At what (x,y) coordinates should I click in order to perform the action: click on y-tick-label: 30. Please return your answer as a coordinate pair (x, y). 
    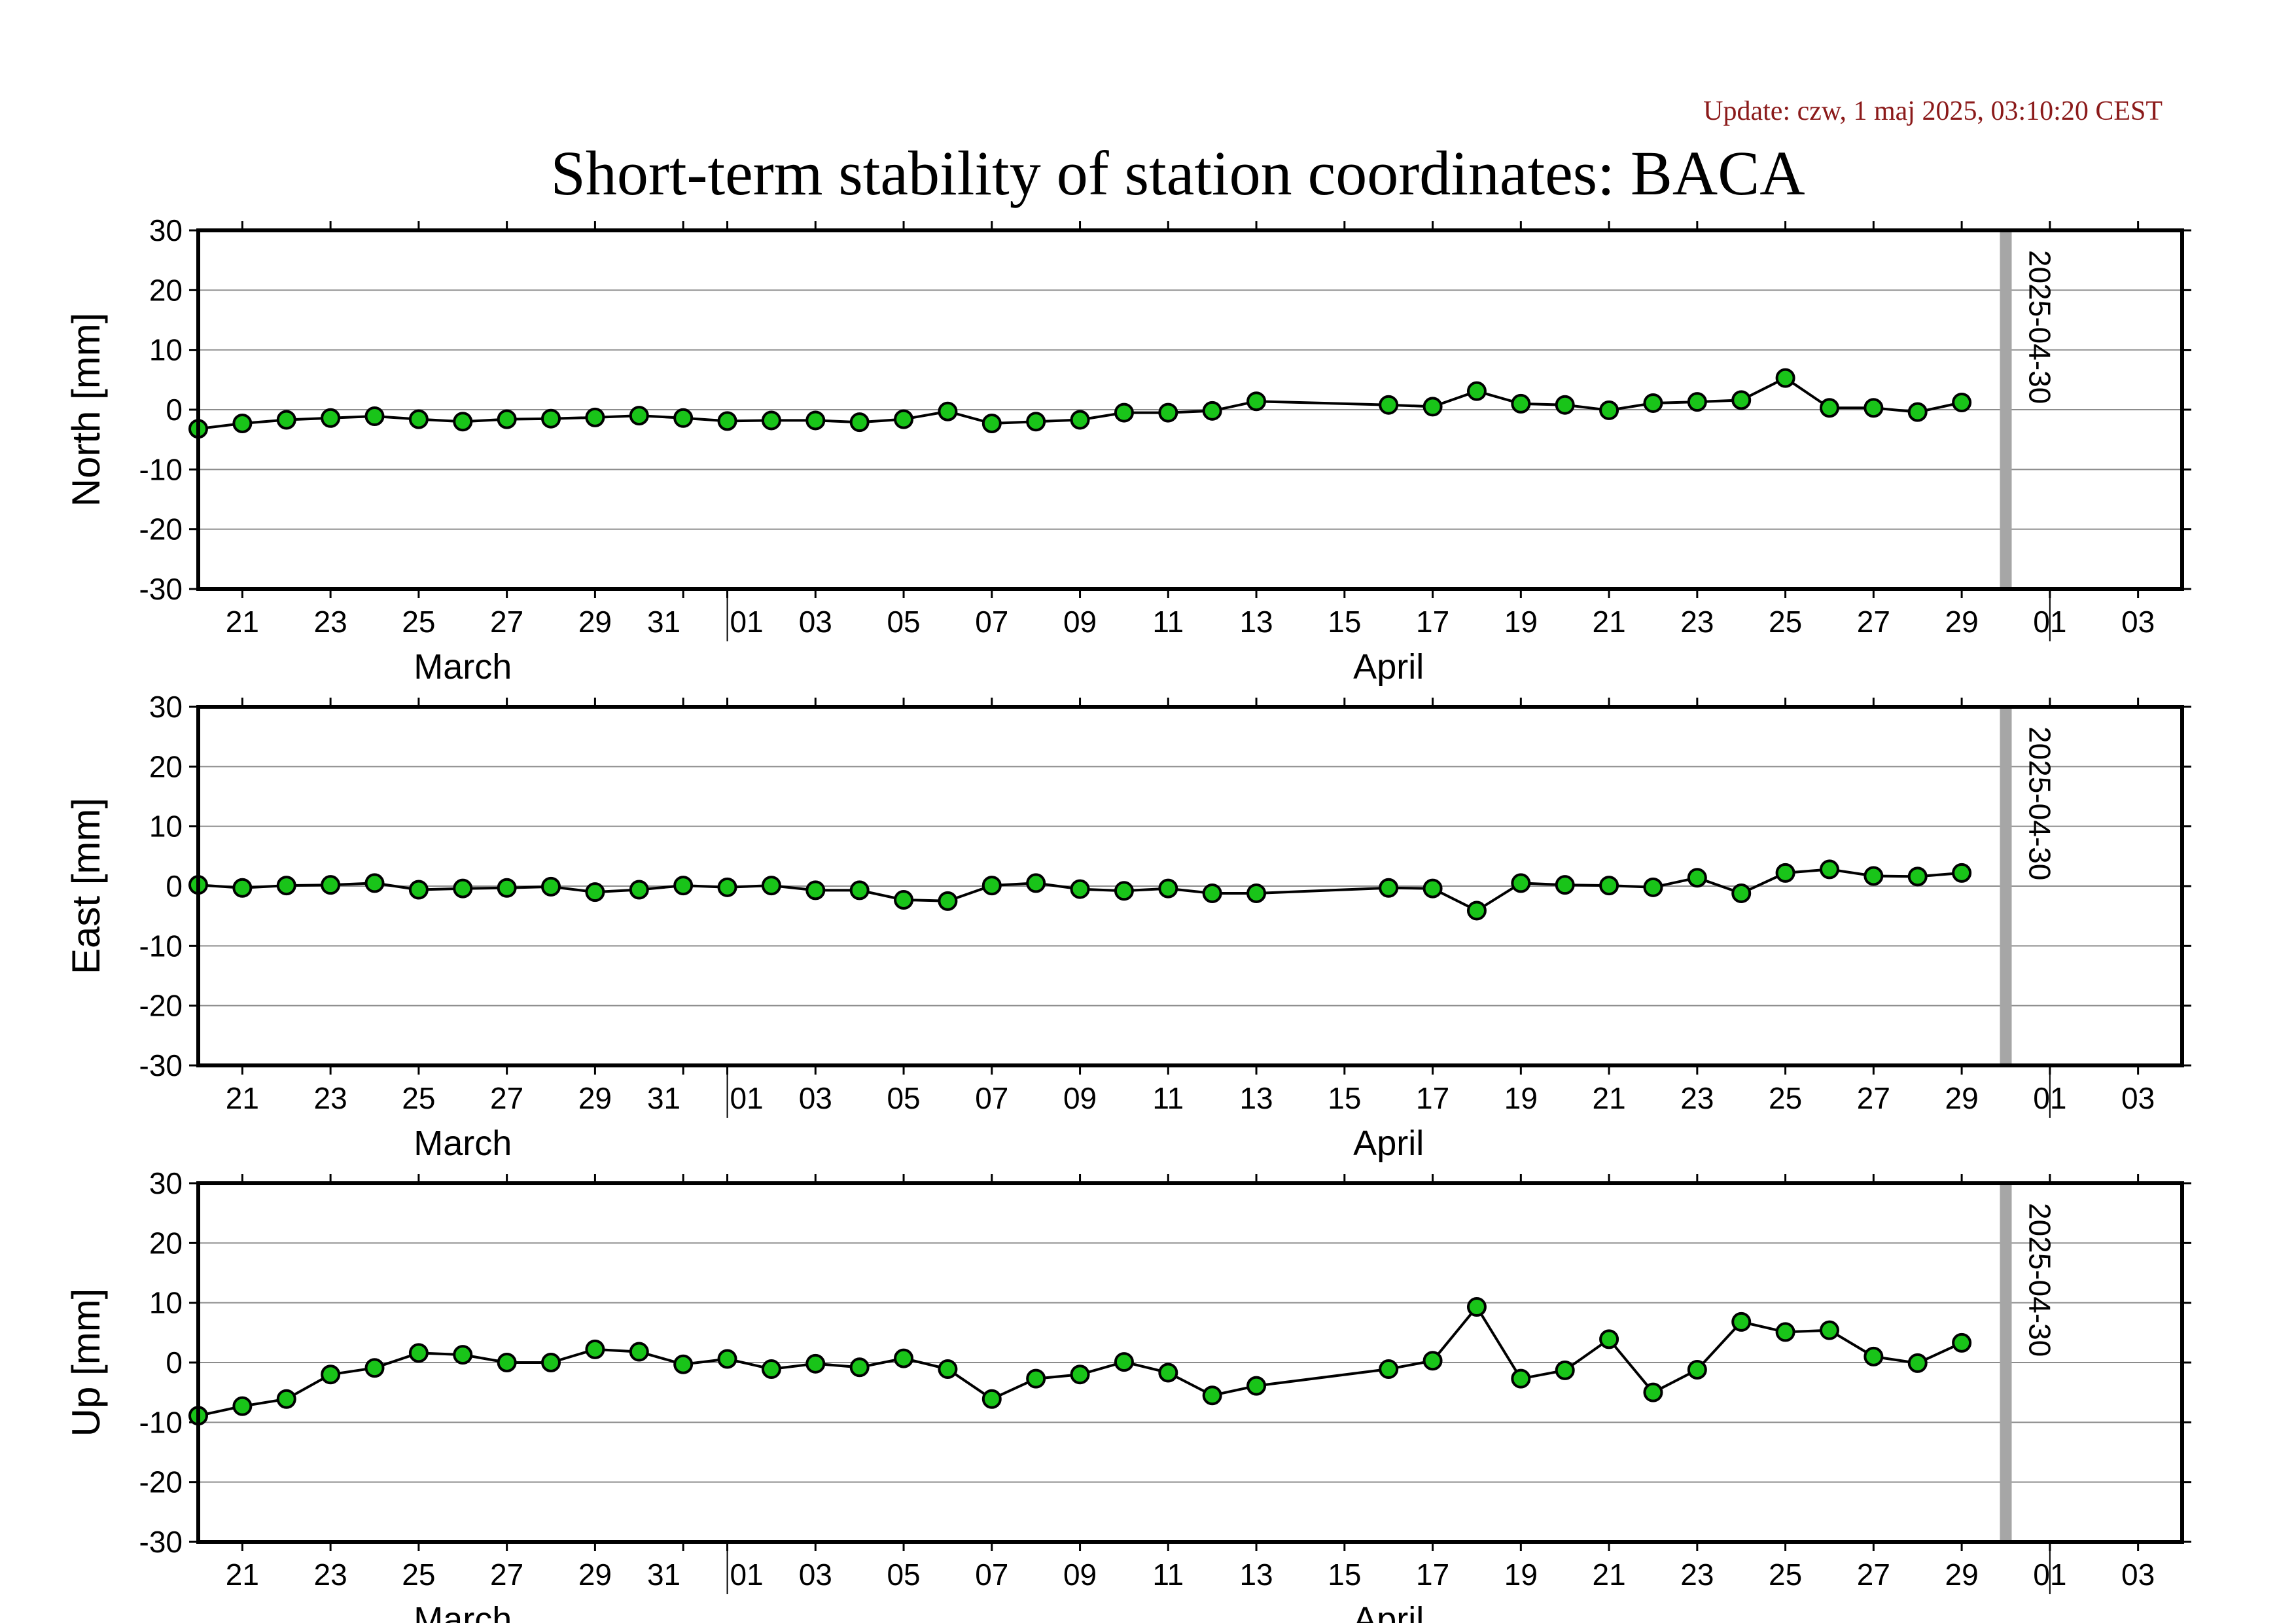
    Looking at the image, I should click on (166, 230).